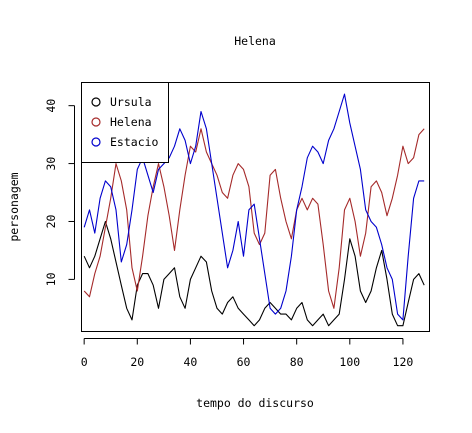 This screenshot has height=433, width=472. I want to click on legend-label-estacio: Estacio, so click(134, 142).